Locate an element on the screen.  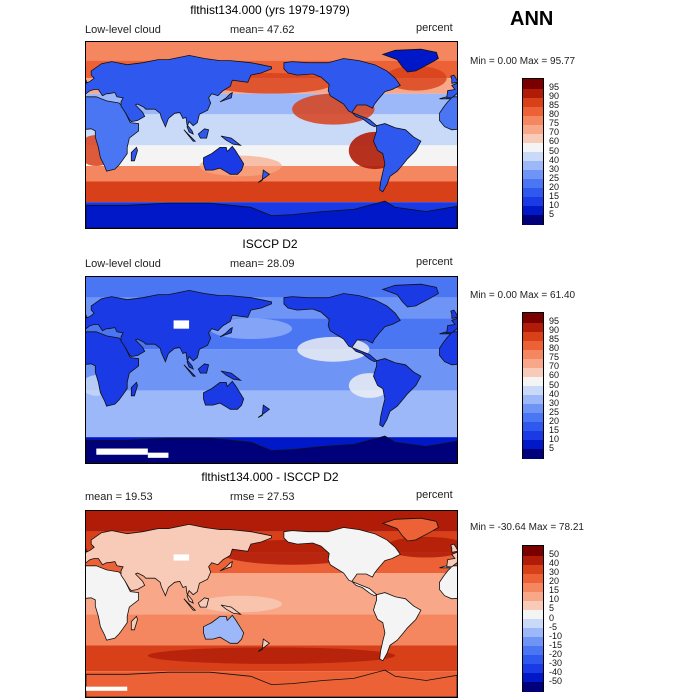
panel-2-title: ISCCP D2 is located at coordinates (270, 244).